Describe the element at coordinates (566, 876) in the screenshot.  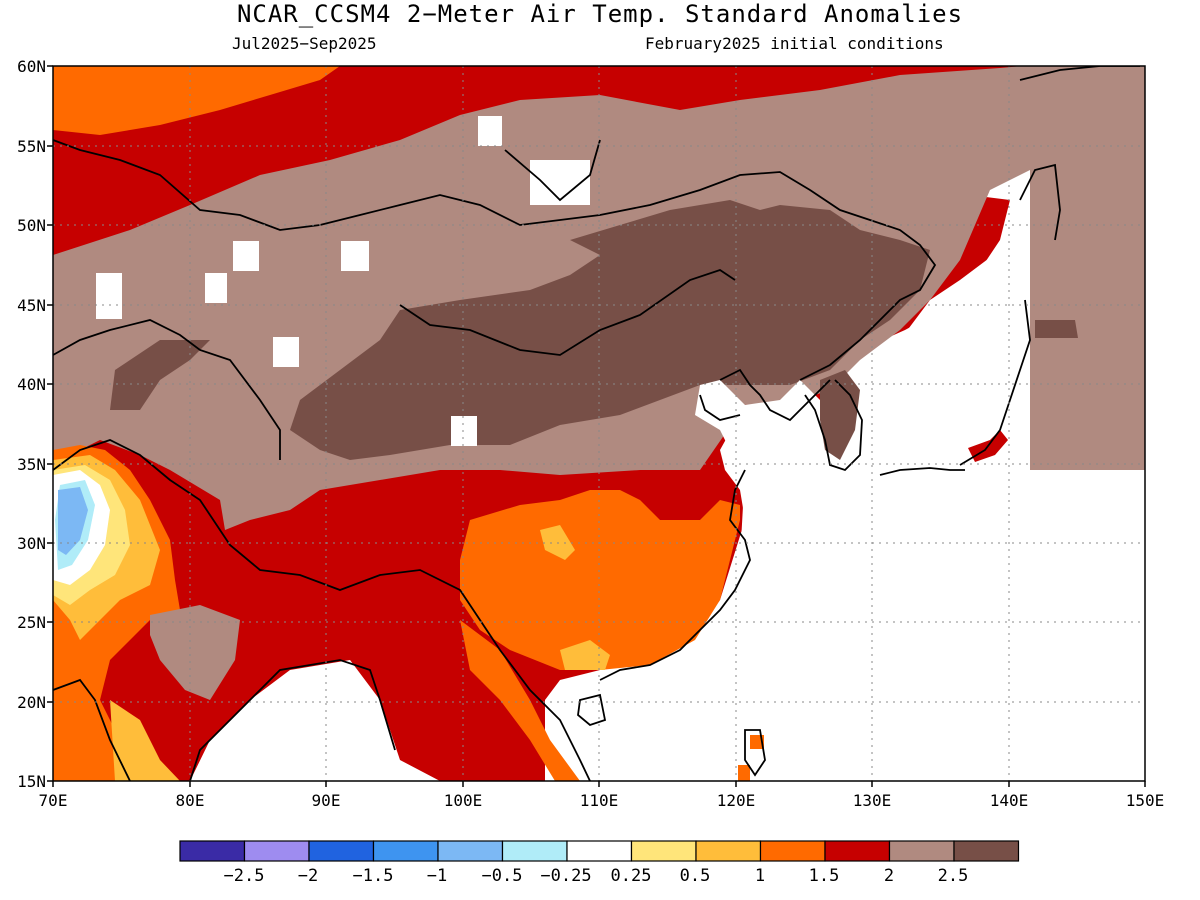
I see `colorbar-label: −0.25` at that location.